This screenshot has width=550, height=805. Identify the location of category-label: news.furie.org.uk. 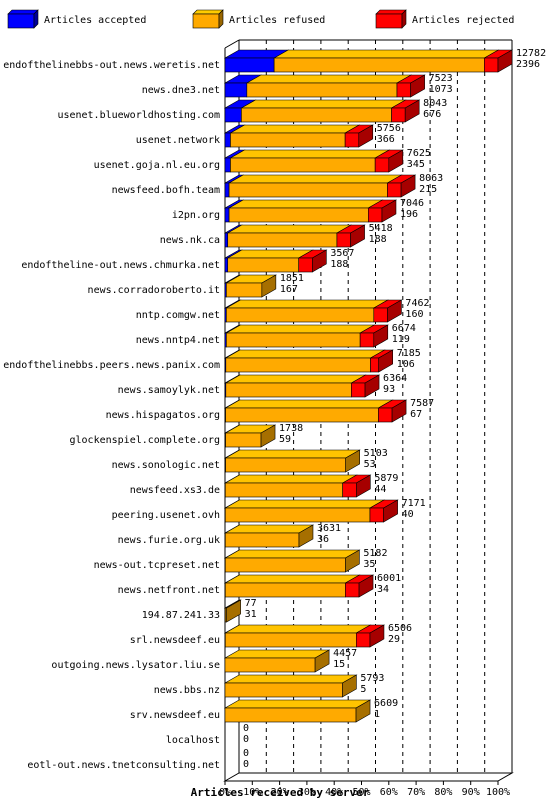
(169, 540).